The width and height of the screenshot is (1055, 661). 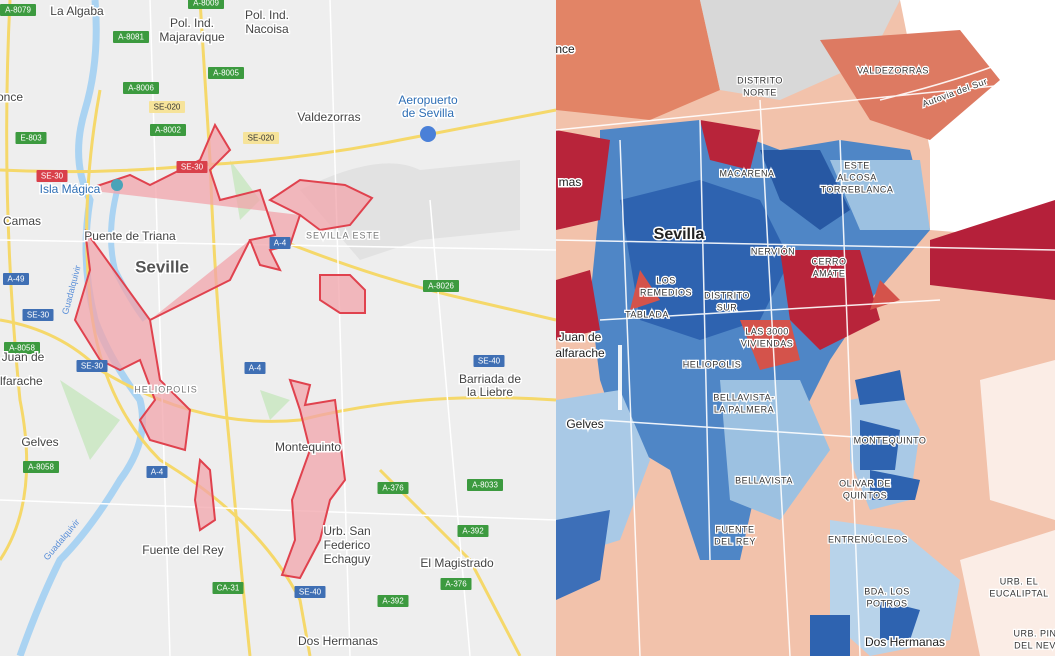 I want to click on place-label: Aeropuerto, so click(x=428, y=100).